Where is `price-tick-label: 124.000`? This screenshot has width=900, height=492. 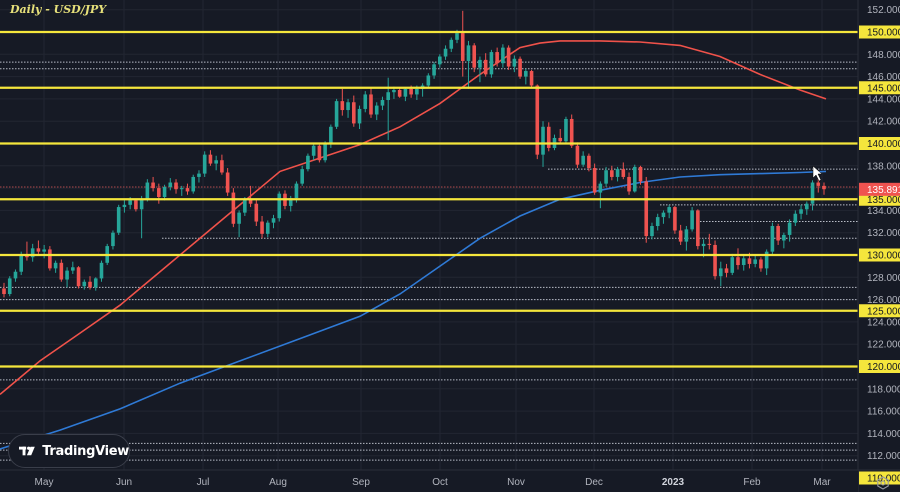 price-tick-label: 124.000 is located at coordinates (883, 322).